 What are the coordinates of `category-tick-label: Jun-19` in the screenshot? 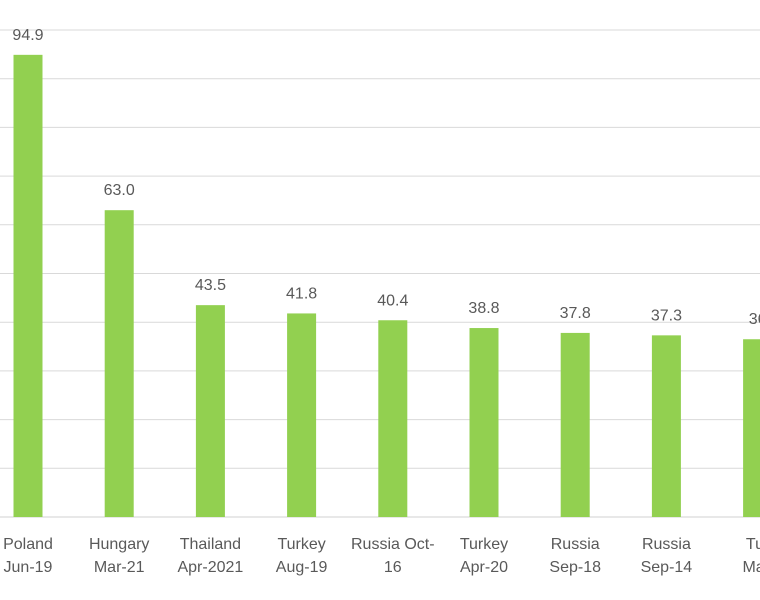 It's located at (28, 567).